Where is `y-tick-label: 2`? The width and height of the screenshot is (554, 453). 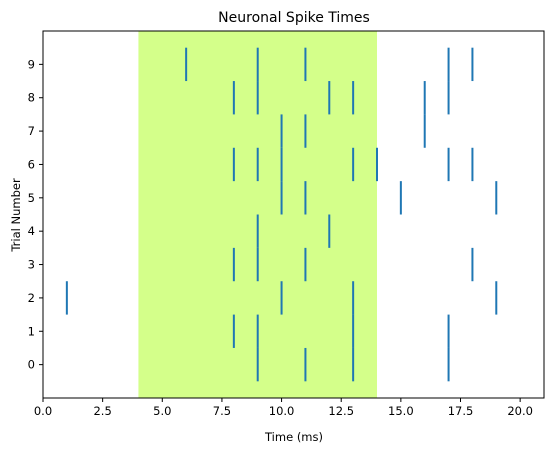 y-tick-label: 2 is located at coordinates (31, 298).